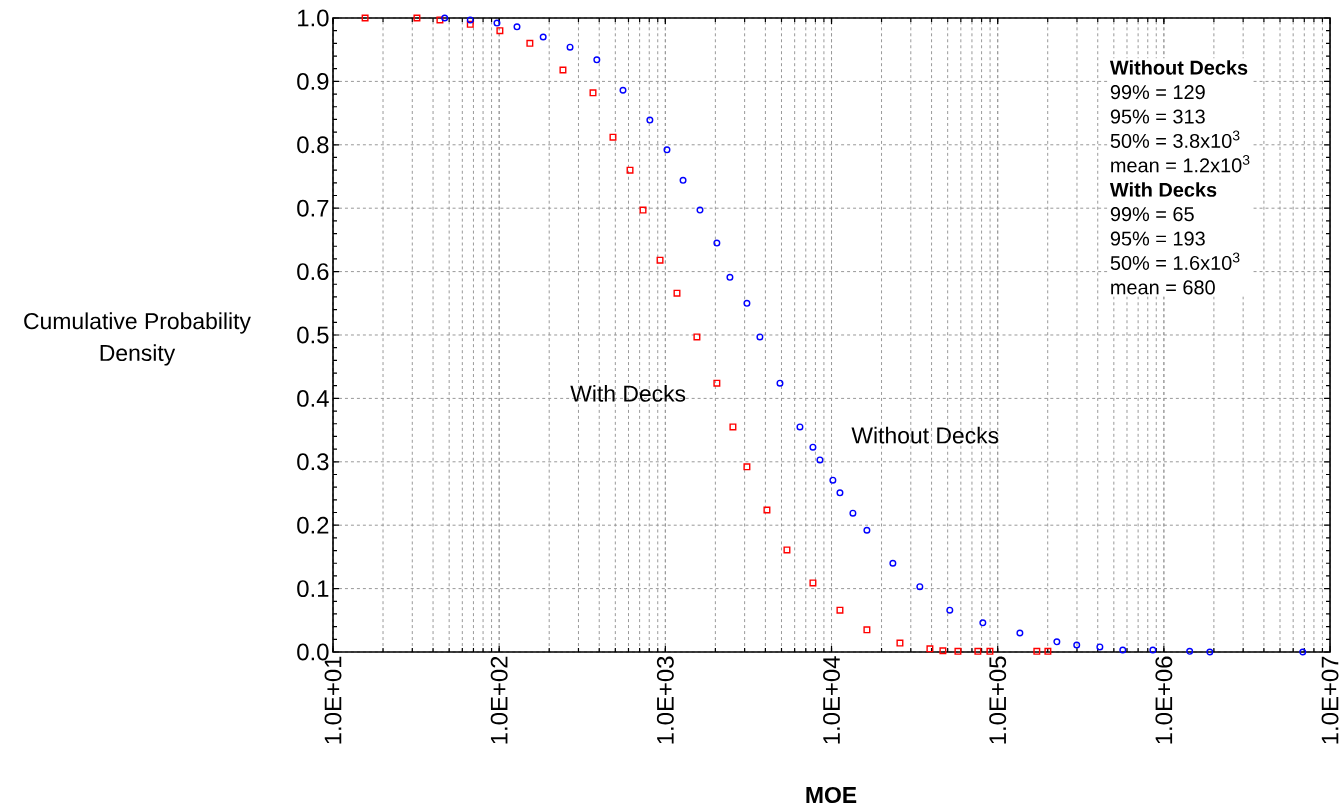 The width and height of the screenshot is (1343, 811). What do you see at coordinates (925, 435) in the screenshot?
I see `series-label: Without Decks` at bounding box center [925, 435].